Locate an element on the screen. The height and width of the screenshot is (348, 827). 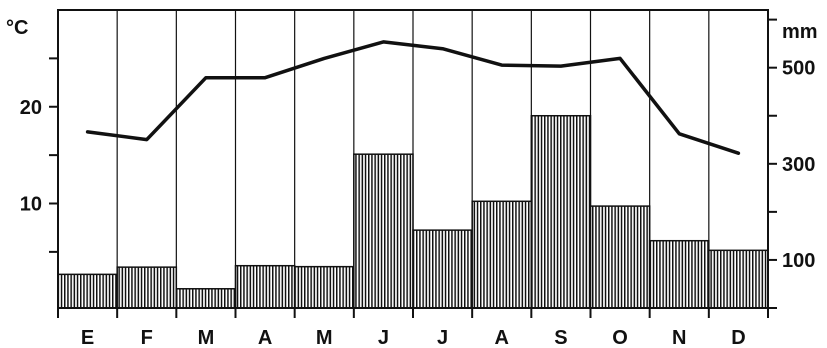
x-label-11: N is located at coordinates (679, 337).